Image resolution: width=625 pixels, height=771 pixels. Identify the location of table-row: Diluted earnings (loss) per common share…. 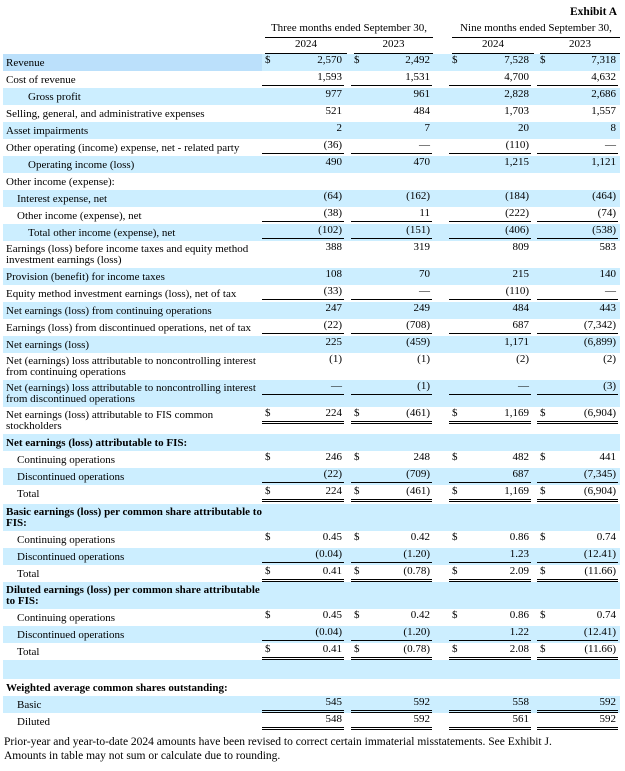
(311, 595).